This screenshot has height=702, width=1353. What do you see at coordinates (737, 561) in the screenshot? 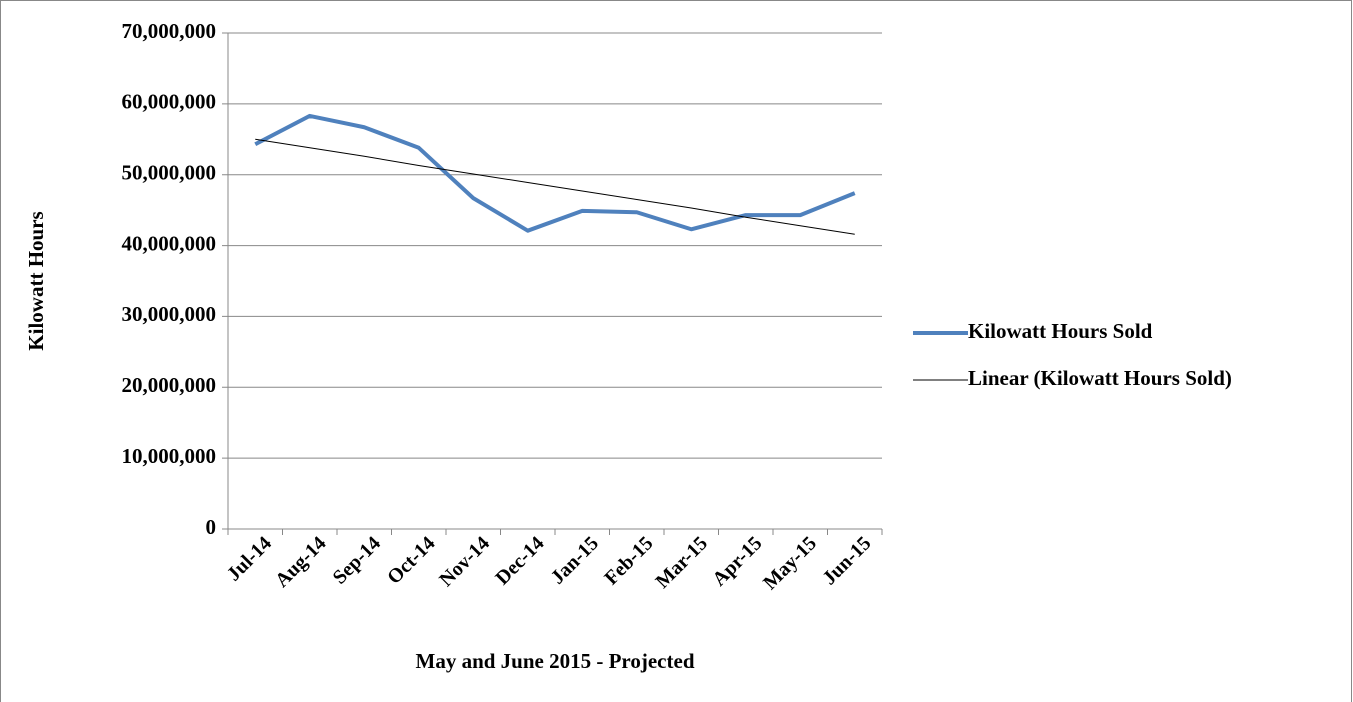
I see `x-tick-label: Apr-15` at bounding box center [737, 561].